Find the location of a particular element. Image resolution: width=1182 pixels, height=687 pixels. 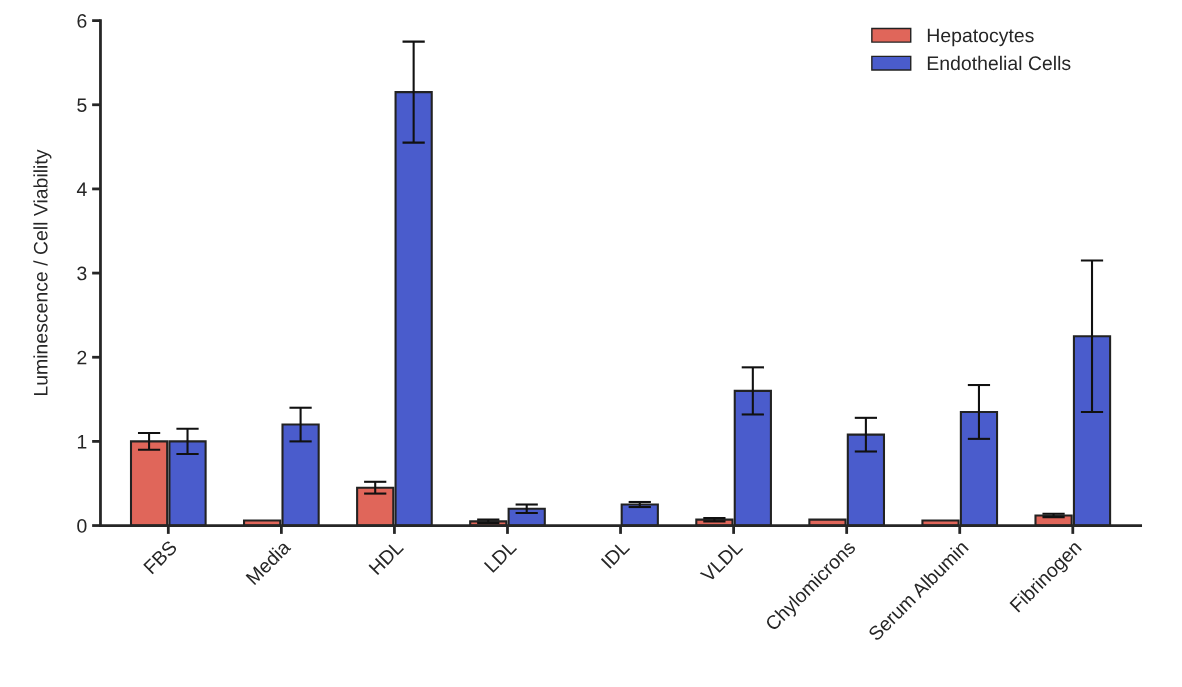

y-tick-label: 1 is located at coordinates (82, 442).